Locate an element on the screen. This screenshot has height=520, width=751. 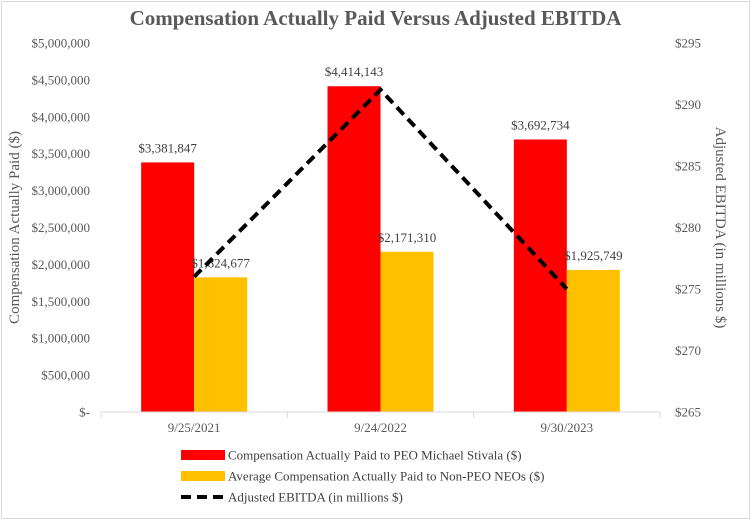
y-tick-label: $- is located at coordinates (84, 412).